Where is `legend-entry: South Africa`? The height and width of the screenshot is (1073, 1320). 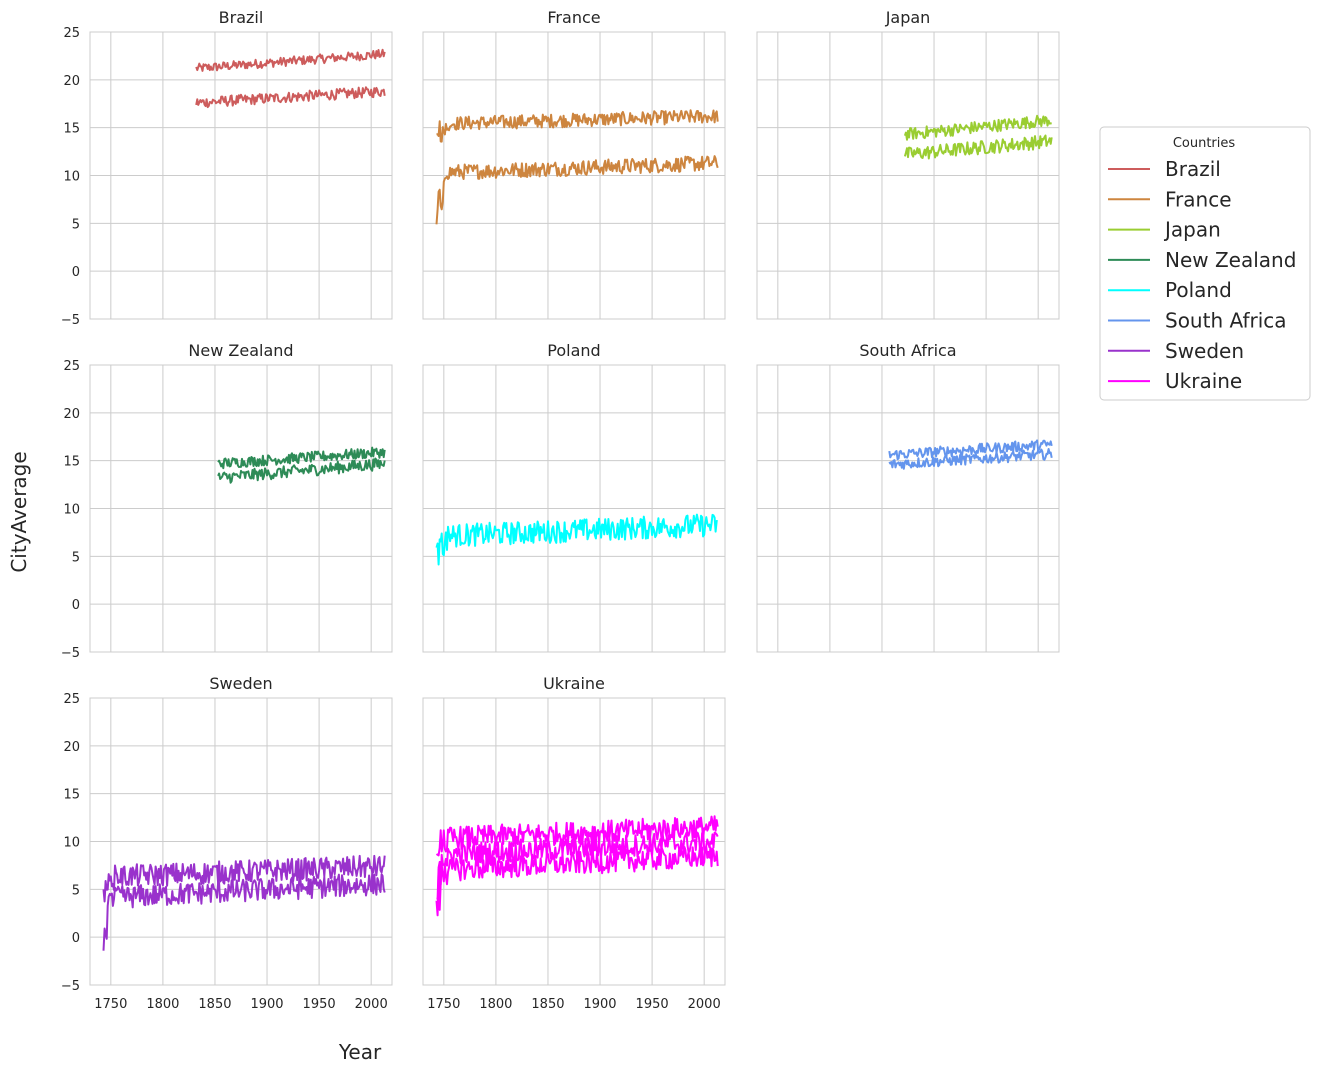 legend-entry: South Africa is located at coordinates (1226, 321).